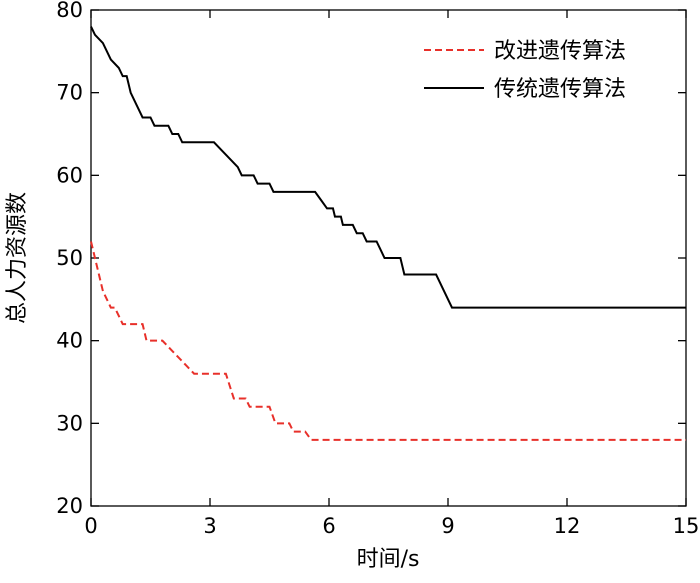 The image size is (700, 583). I want to click on x-axis-title: 时间/s, so click(388, 559).